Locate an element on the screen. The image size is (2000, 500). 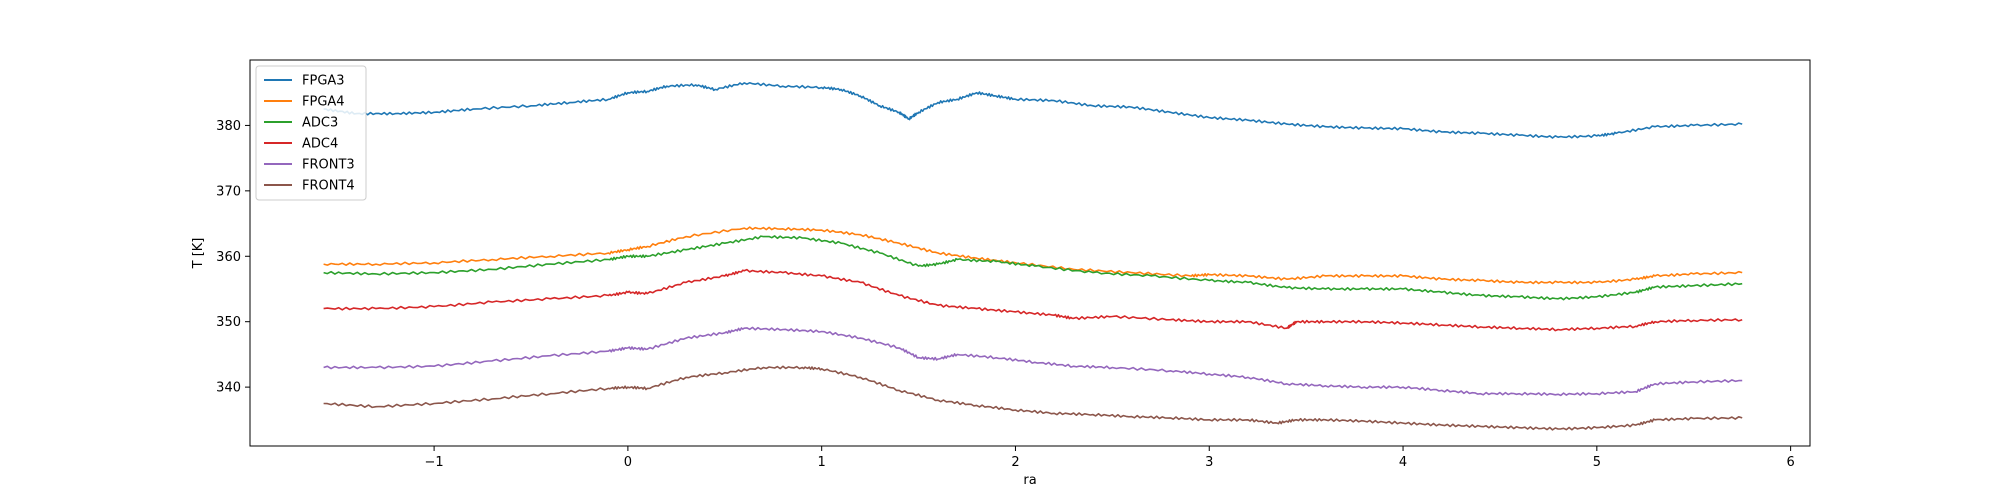
series-line-adc4 is located at coordinates (1033, 300).